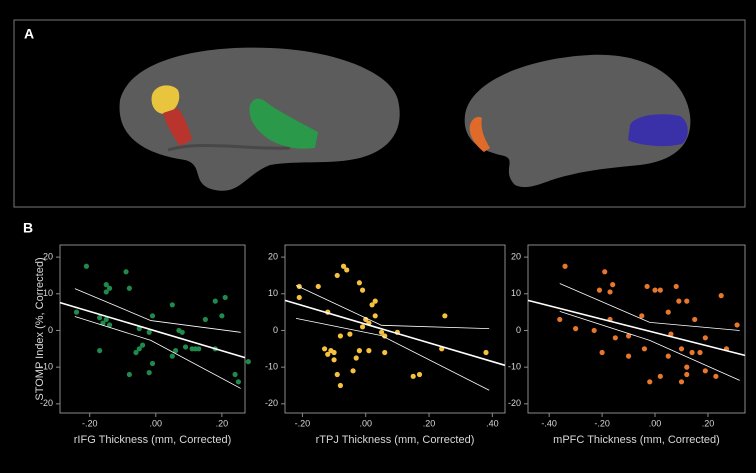 Image resolution: width=756 pixels, height=473 pixels. What do you see at coordinates (283, 123) in the screenshot?
I see `region-green` at bounding box center [283, 123].